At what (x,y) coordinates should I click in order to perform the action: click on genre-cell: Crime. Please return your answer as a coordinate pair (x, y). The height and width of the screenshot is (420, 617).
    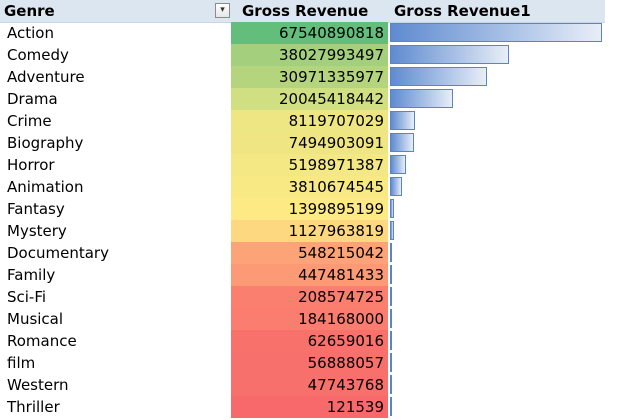
    Looking at the image, I should click on (29, 121).